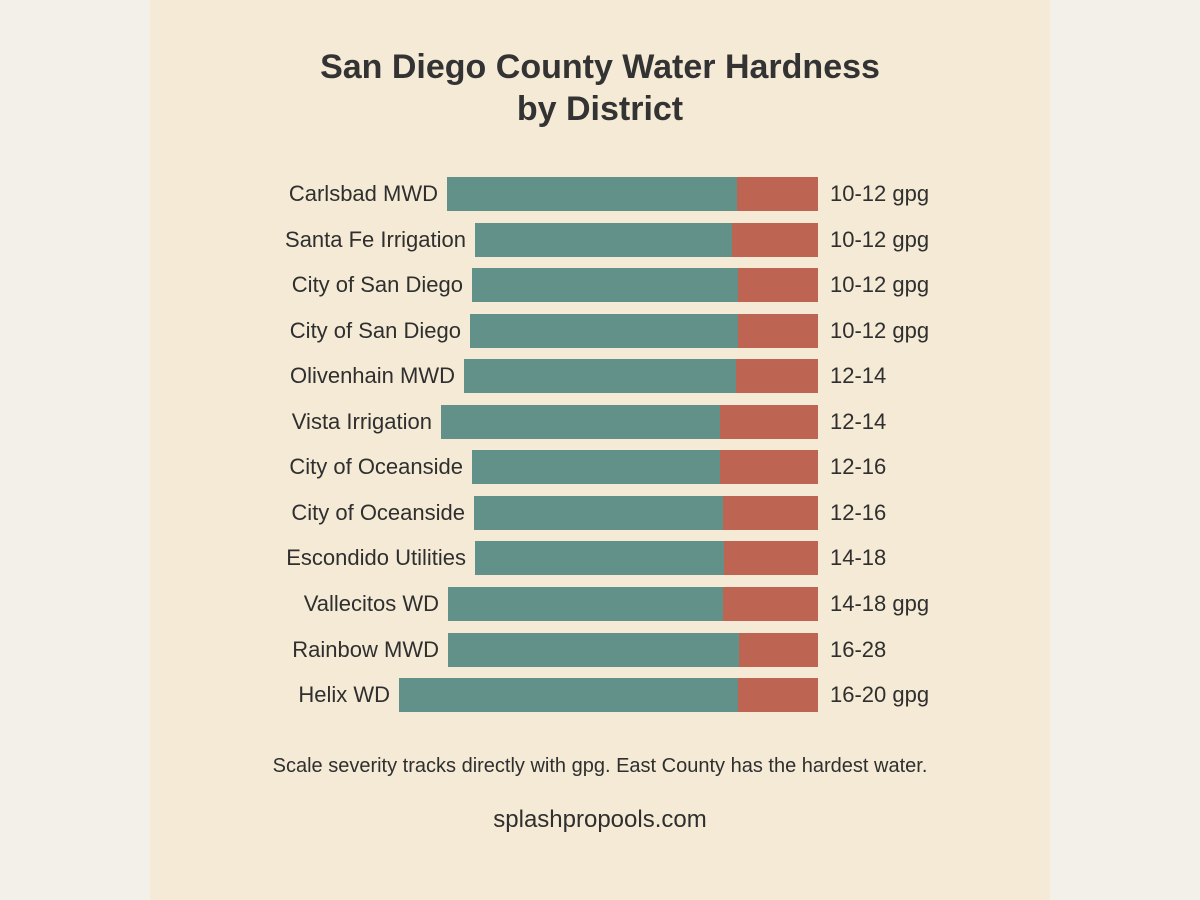 The width and height of the screenshot is (1200, 900). Describe the element at coordinates (363, 193) in the screenshot. I see `district-label: Carlsbad MWD` at that location.